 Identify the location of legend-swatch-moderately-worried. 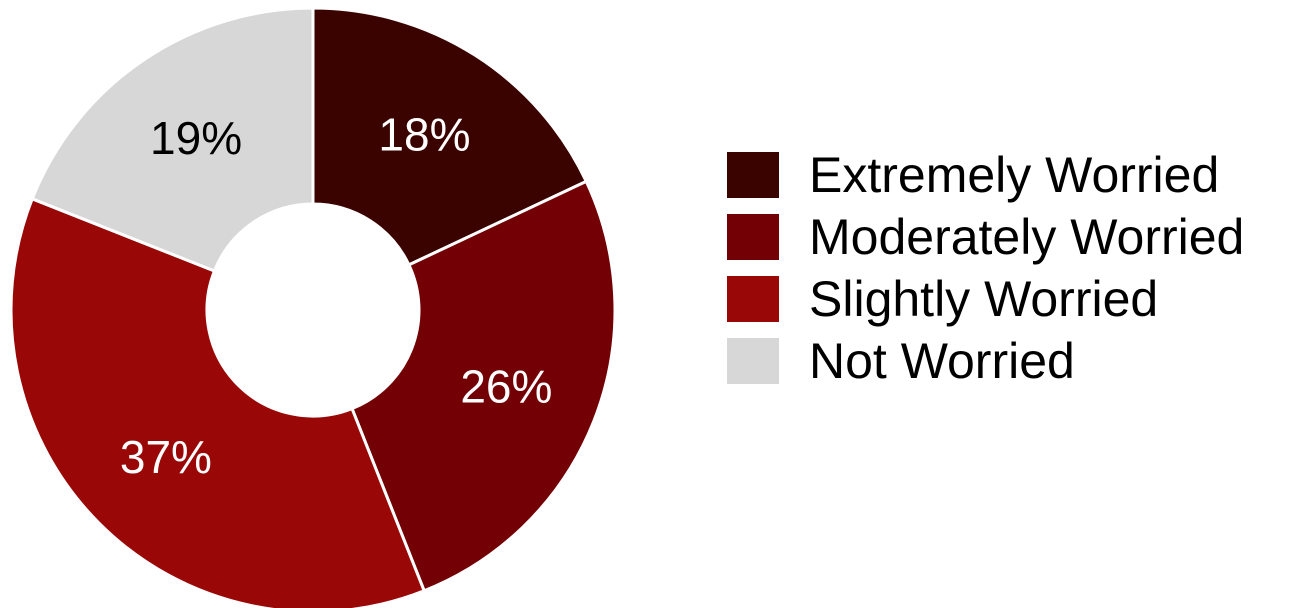
(753, 237).